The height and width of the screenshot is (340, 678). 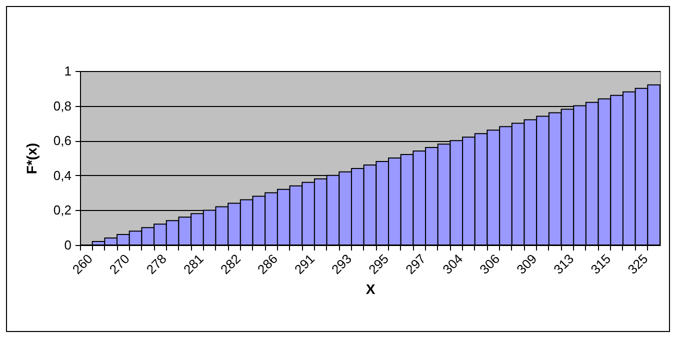 What do you see at coordinates (68, 245) in the screenshot?
I see `y-tick-label: 0` at bounding box center [68, 245].